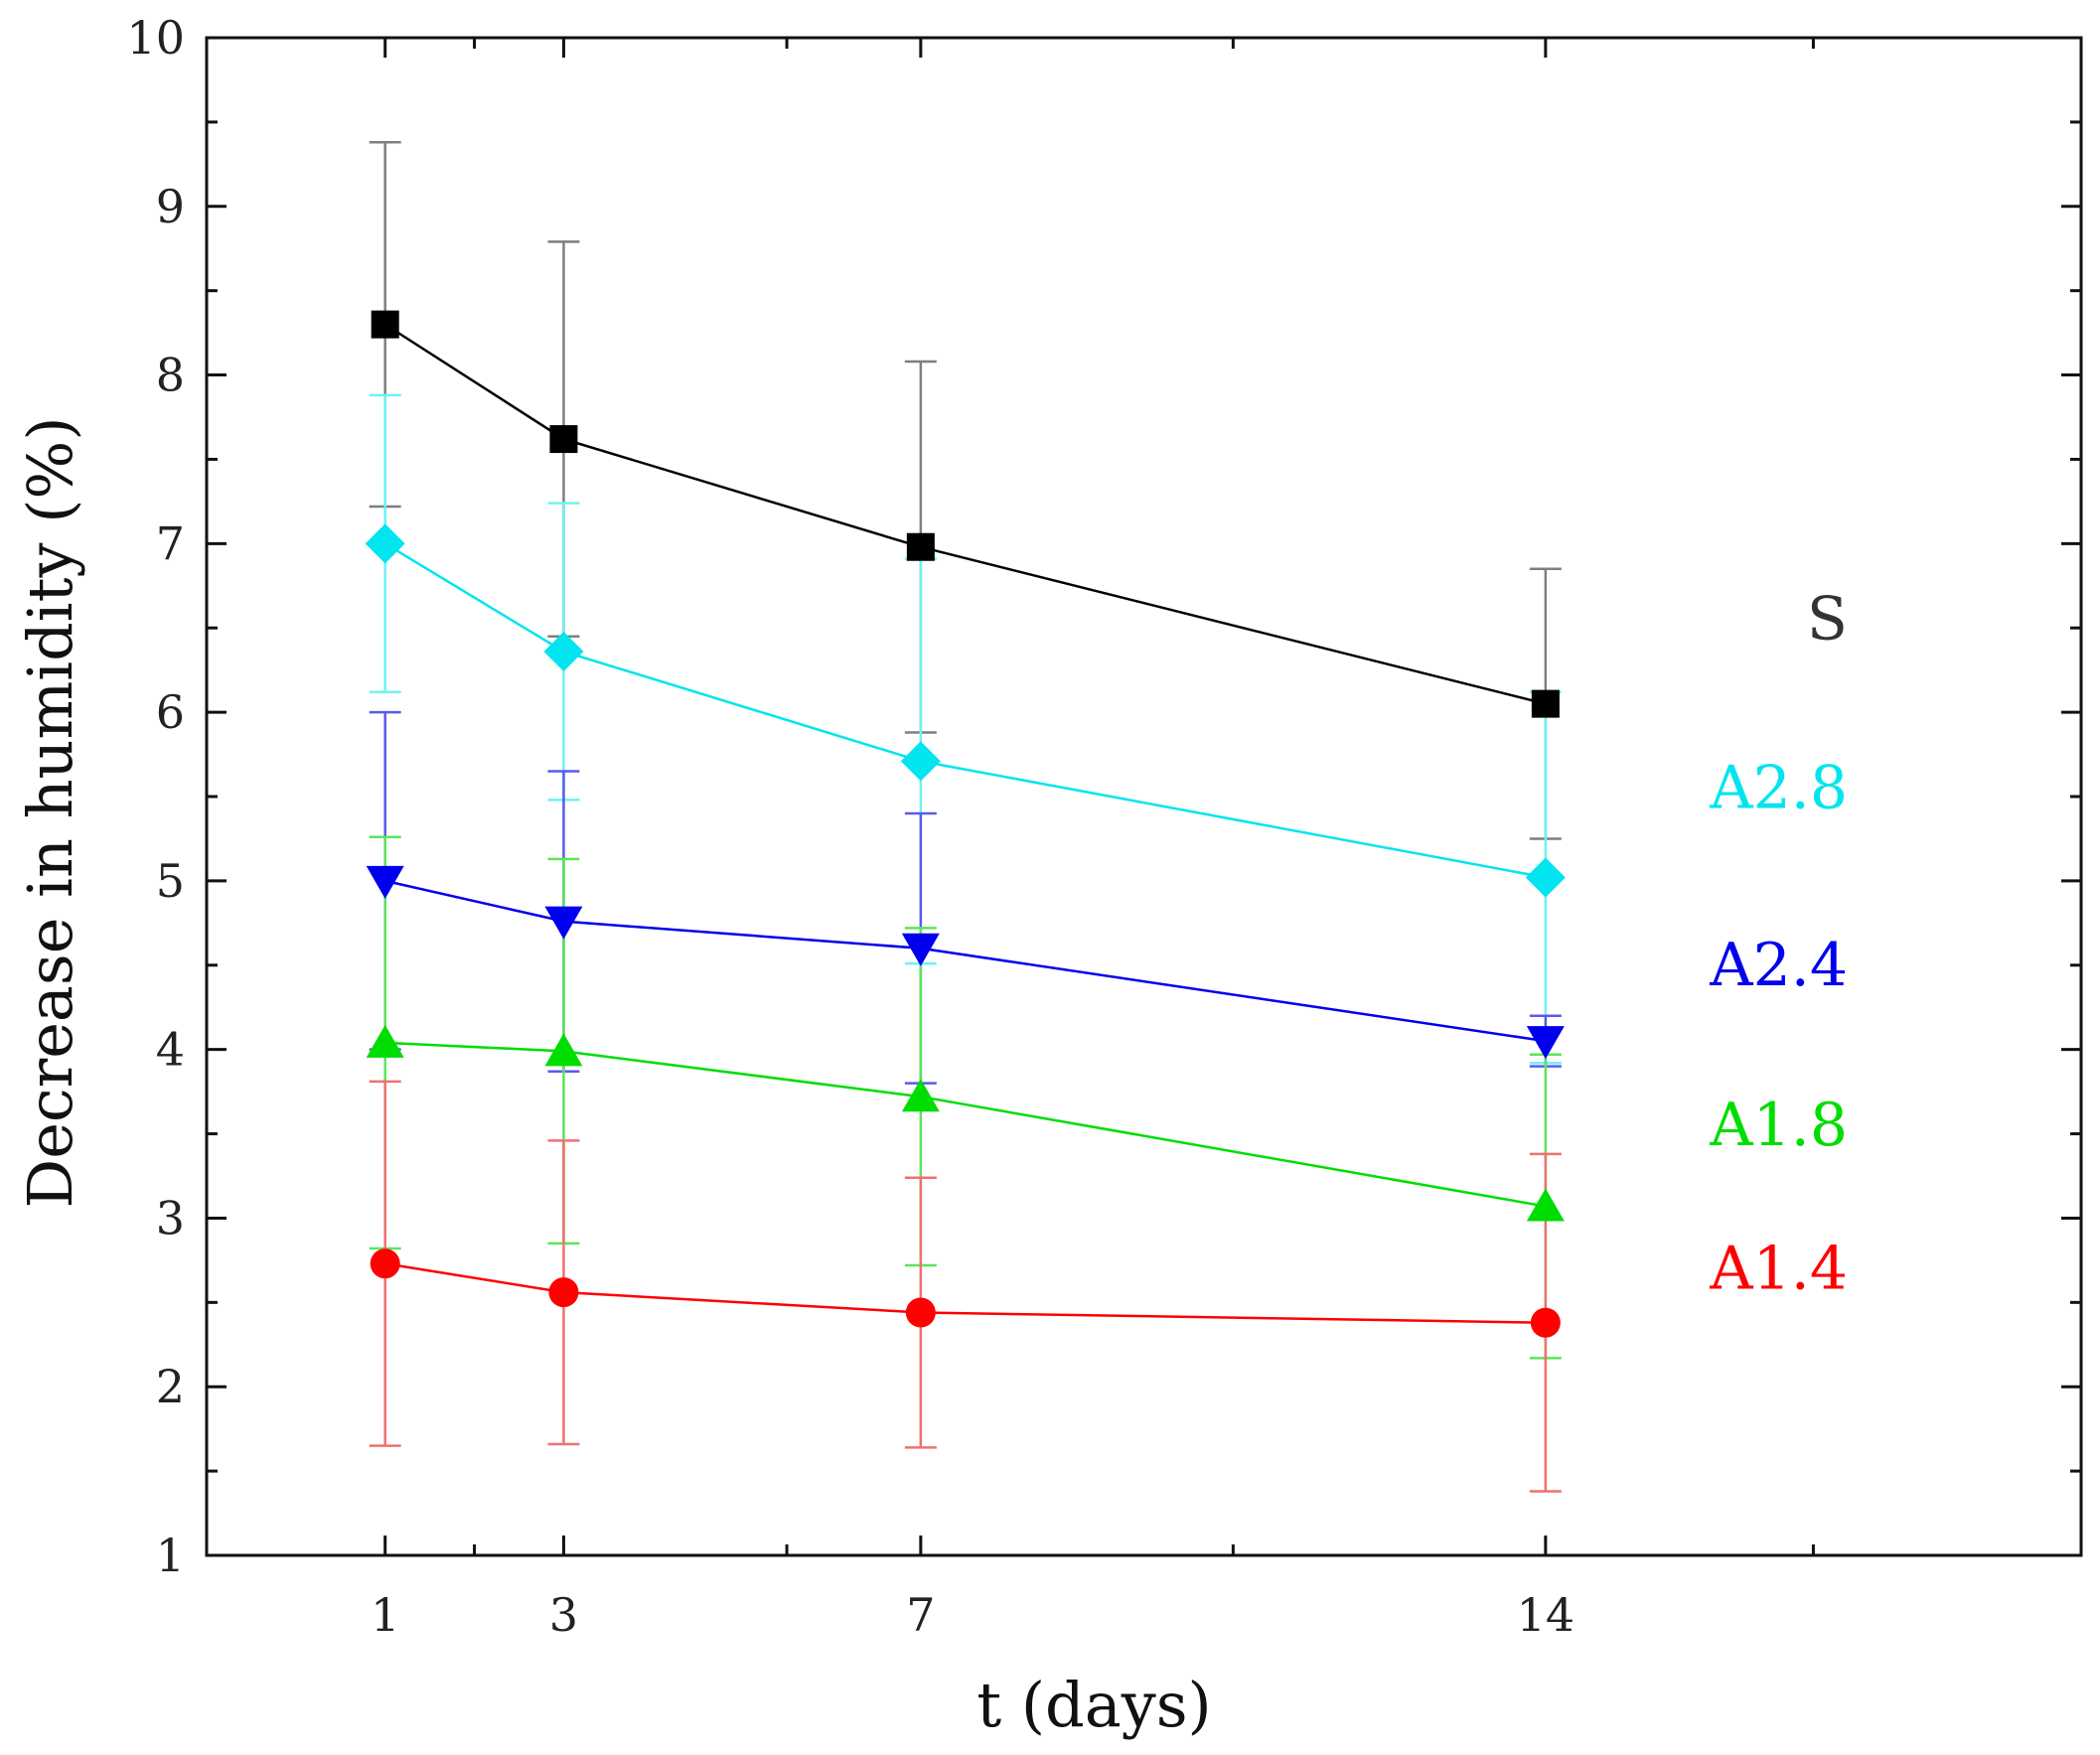 Image resolution: width=2100 pixels, height=1755 pixels. Describe the element at coordinates (965, 710) in the screenshot. I see `series-line-A2.8` at that location.